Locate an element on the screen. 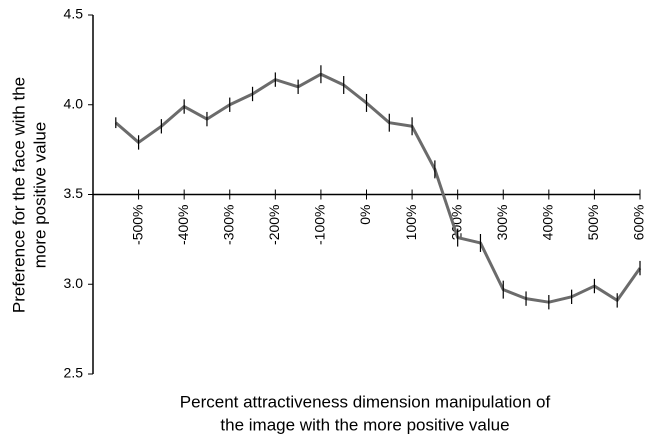 The width and height of the screenshot is (646, 438). x-tick-label: -100% is located at coordinates (320, 225).